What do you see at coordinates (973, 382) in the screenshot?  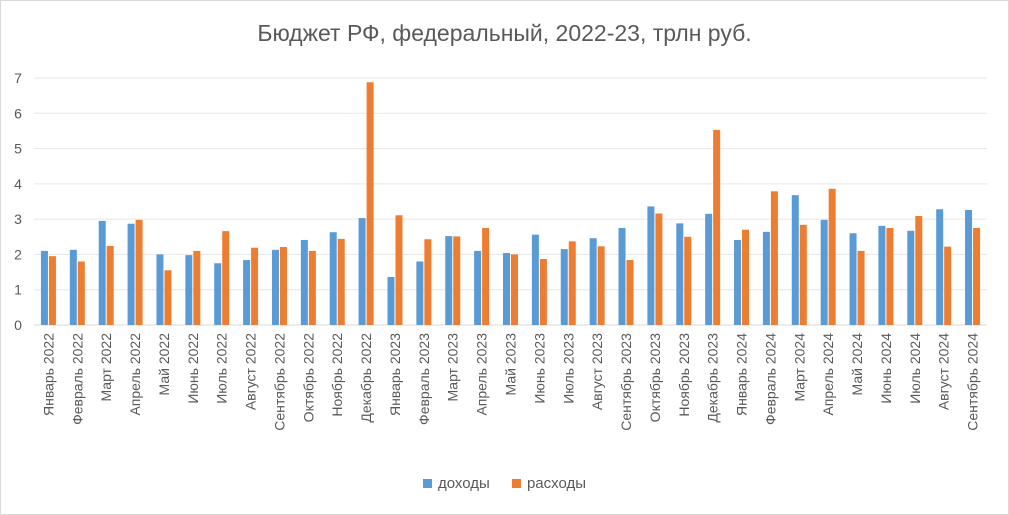 I see `x-tick-label: Сентябрь 2024` at bounding box center [973, 382].